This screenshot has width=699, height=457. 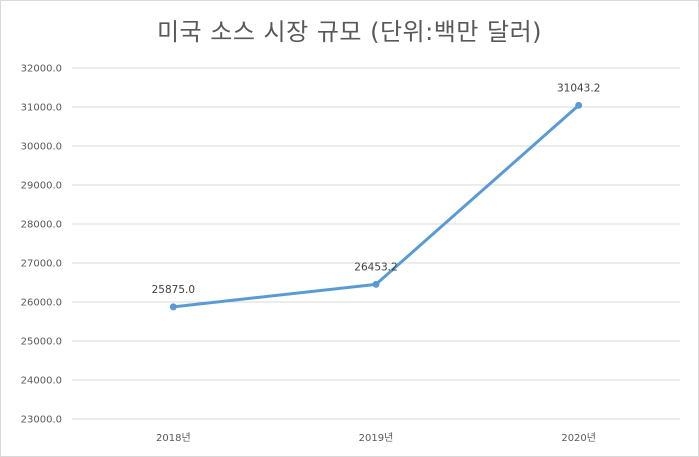 What do you see at coordinates (41, 342) in the screenshot?
I see `y-tick-label: 25000.0` at bounding box center [41, 342].